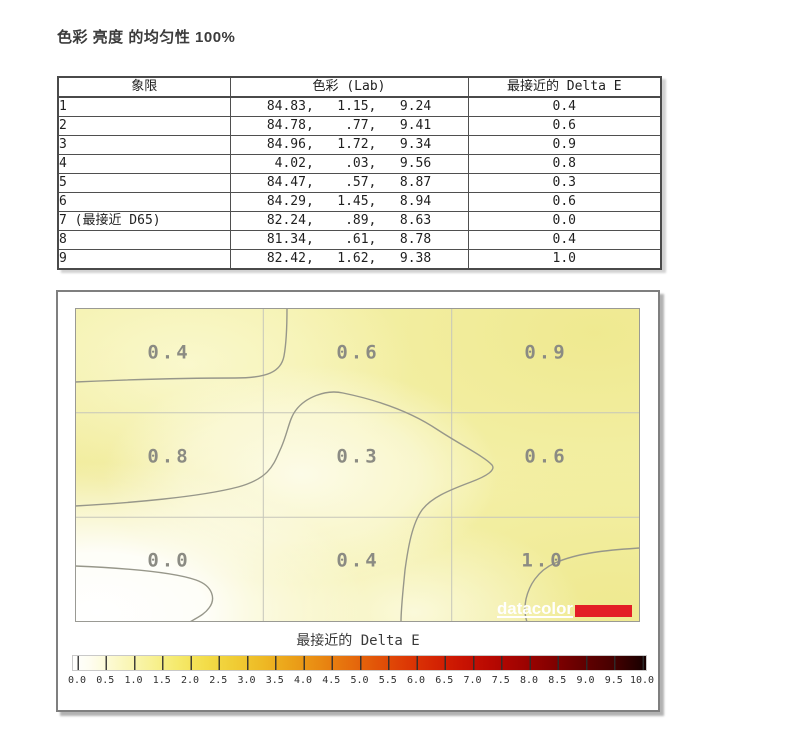  What do you see at coordinates (529, 680) in the screenshot?
I see `colorbar-tick-label: 8.0` at bounding box center [529, 680].